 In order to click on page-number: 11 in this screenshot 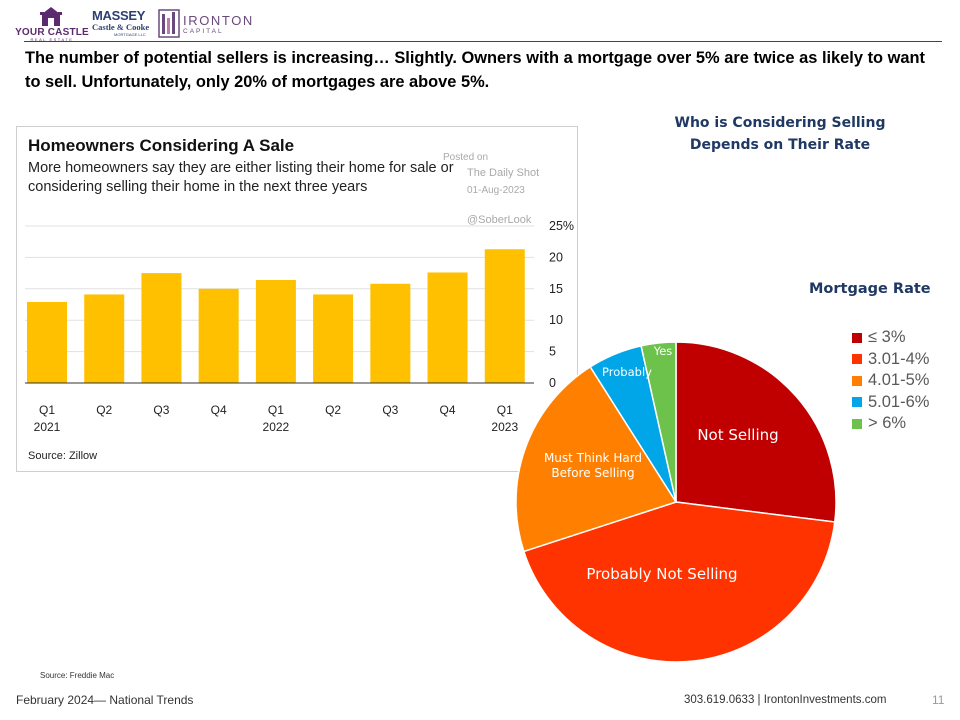, I will do `click(938, 700)`.